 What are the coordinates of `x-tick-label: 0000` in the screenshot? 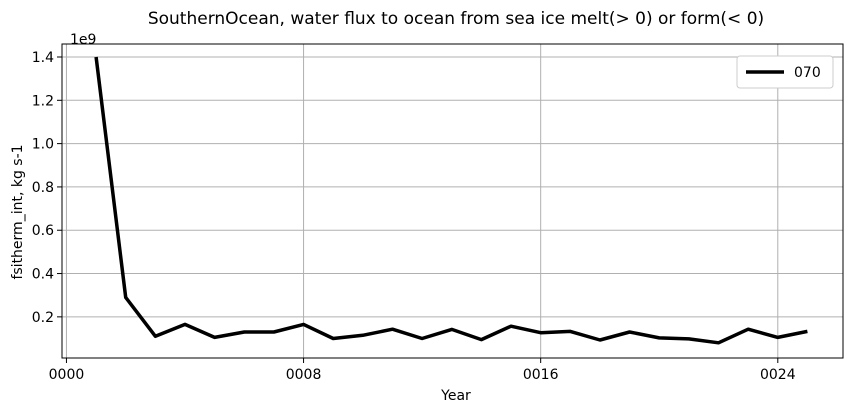 It's located at (67, 375).